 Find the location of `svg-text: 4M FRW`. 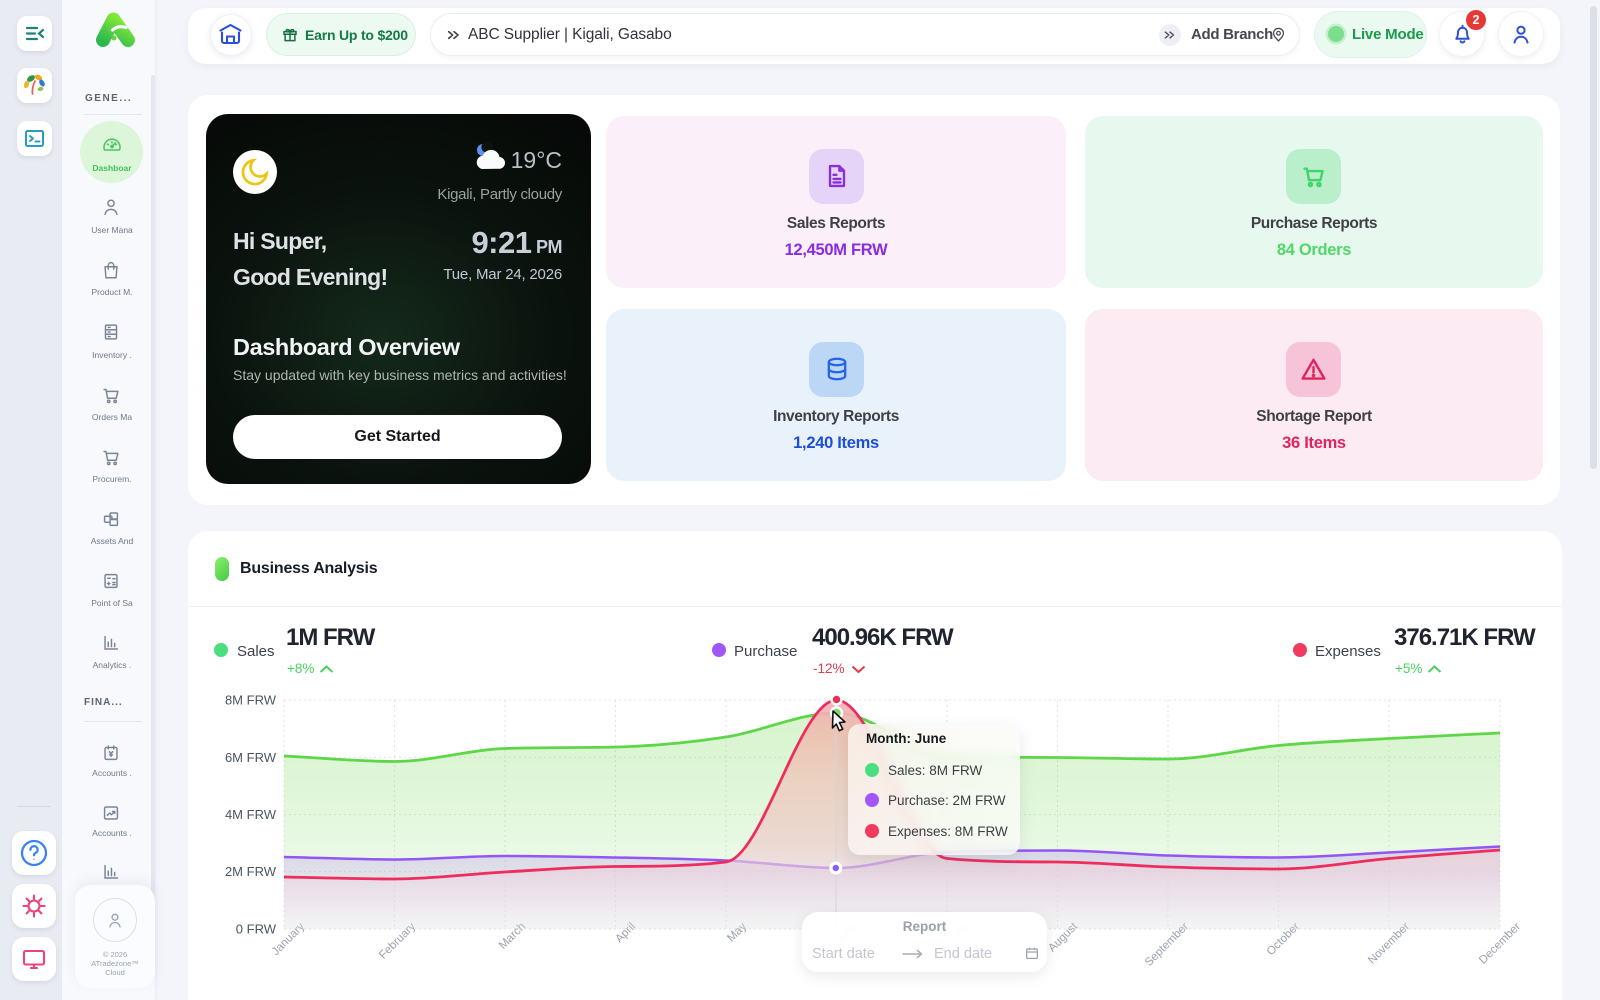

svg-text: 4M FRW is located at coordinates (251, 814).